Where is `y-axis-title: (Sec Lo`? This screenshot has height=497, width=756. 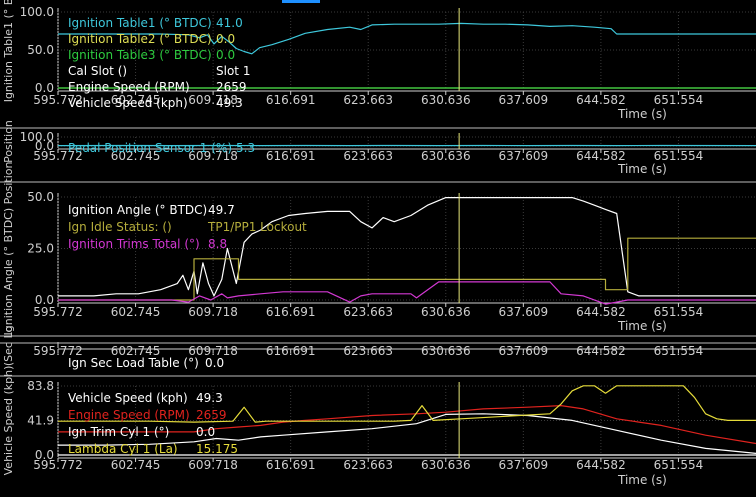
y-axis-title: (Sec Lo is located at coordinates (8, 346).